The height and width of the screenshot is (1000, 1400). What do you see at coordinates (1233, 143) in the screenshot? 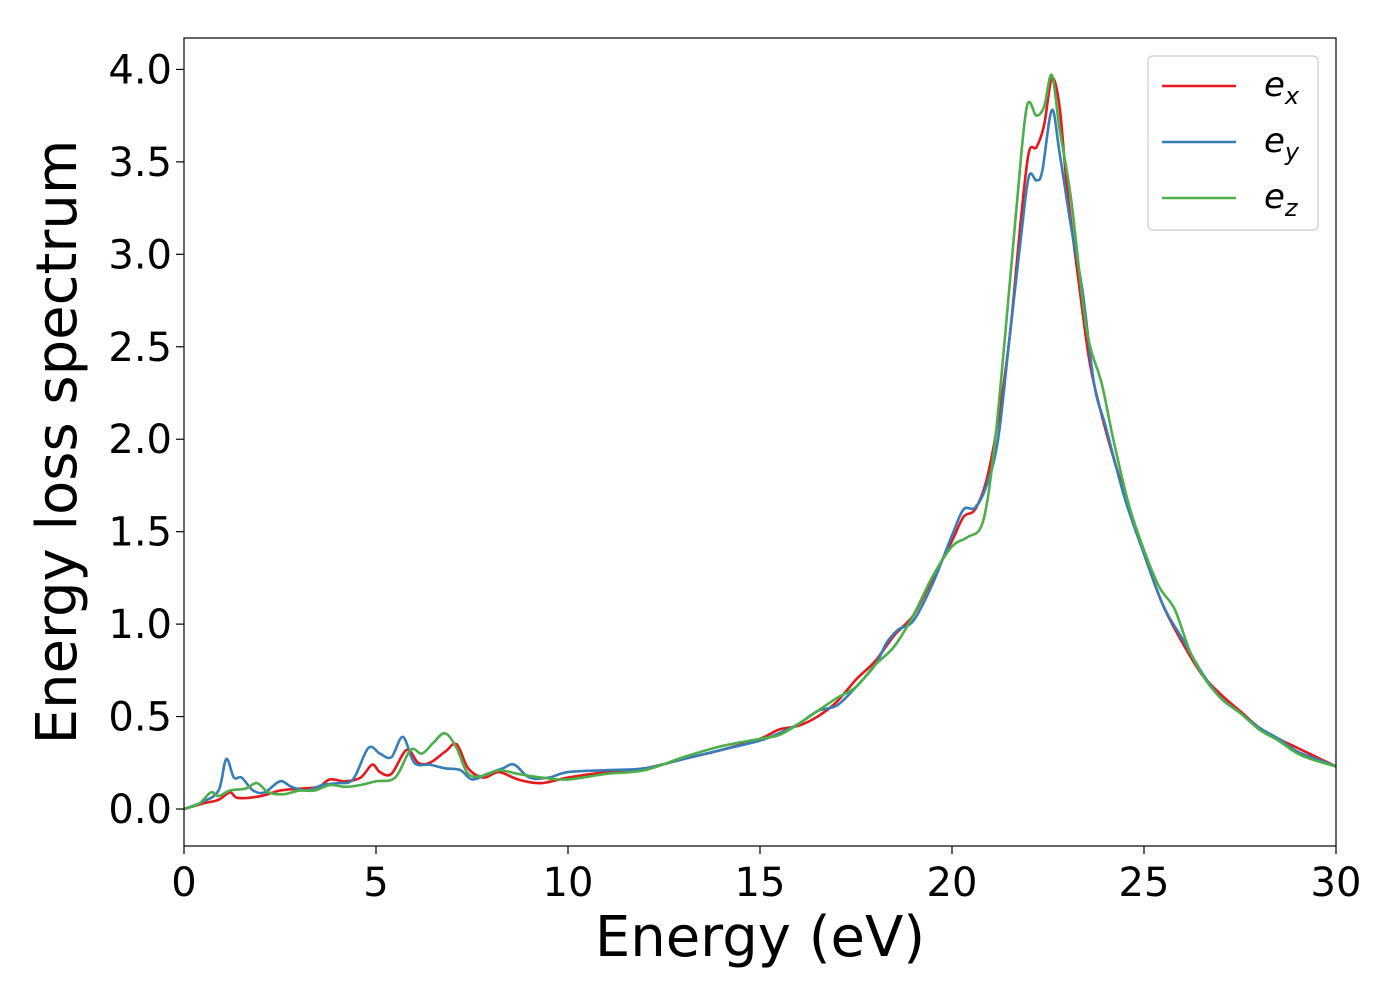
I see `legend: ex ey ez` at bounding box center [1233, 143].